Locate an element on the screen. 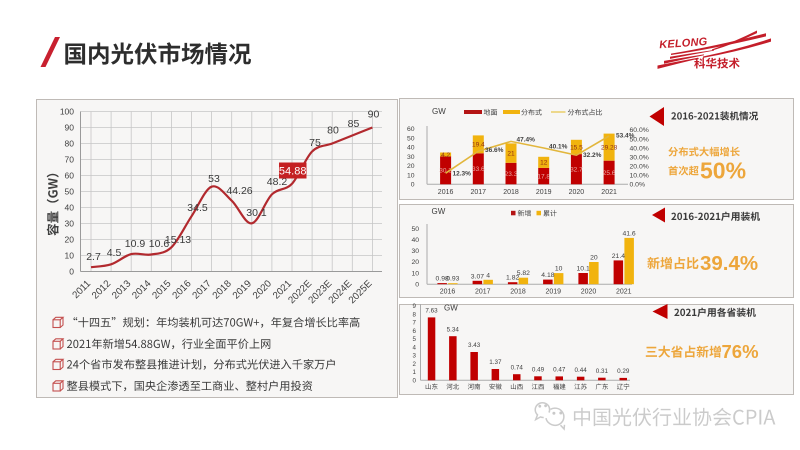  svg-text: 40.0% is located at coordinates (639, 148).